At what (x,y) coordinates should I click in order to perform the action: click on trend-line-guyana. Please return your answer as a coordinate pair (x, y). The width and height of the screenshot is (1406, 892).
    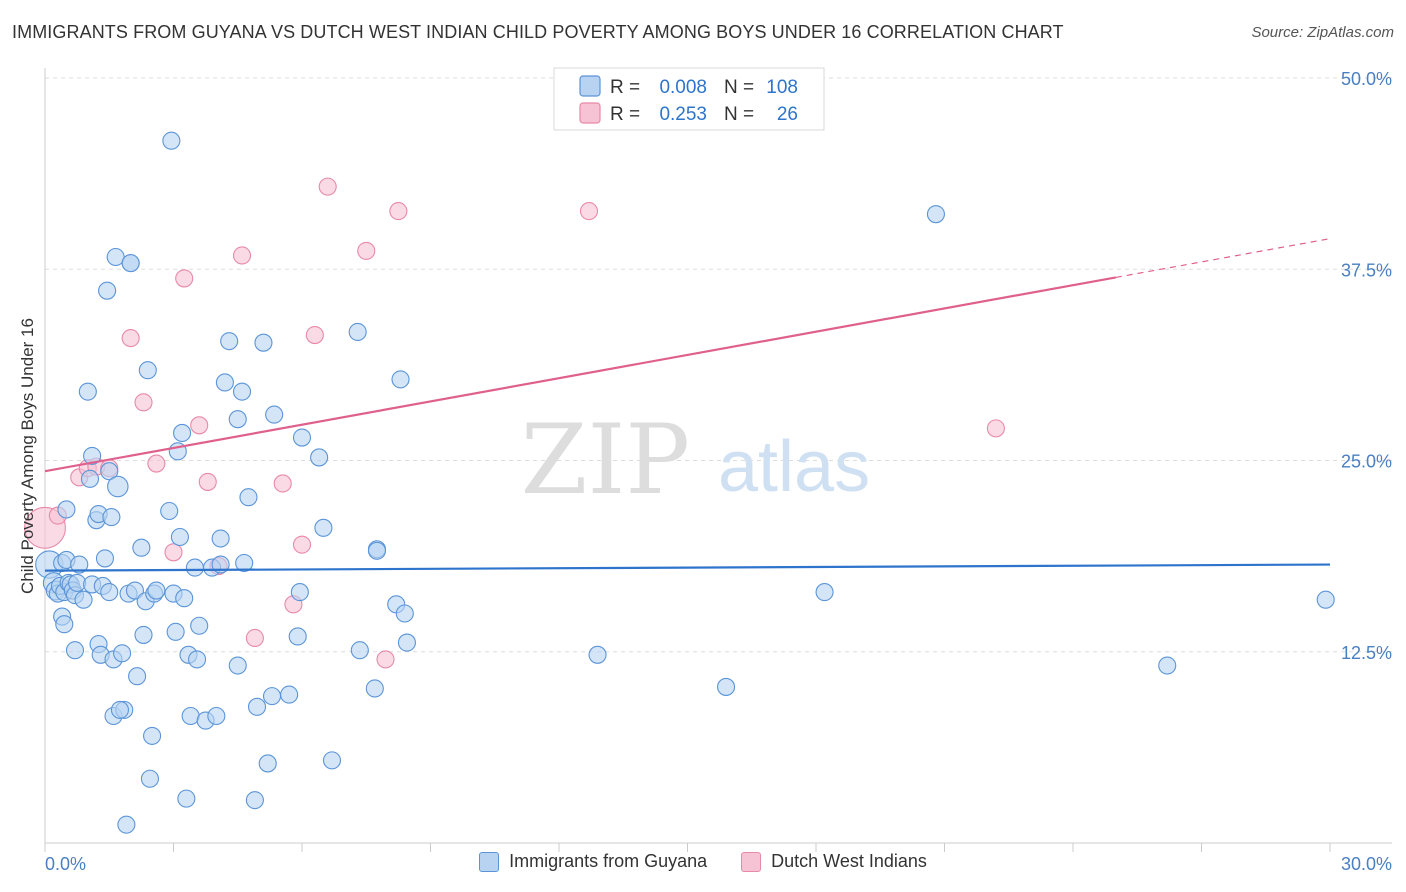
    Looking at the image, I should click on (687, 567).